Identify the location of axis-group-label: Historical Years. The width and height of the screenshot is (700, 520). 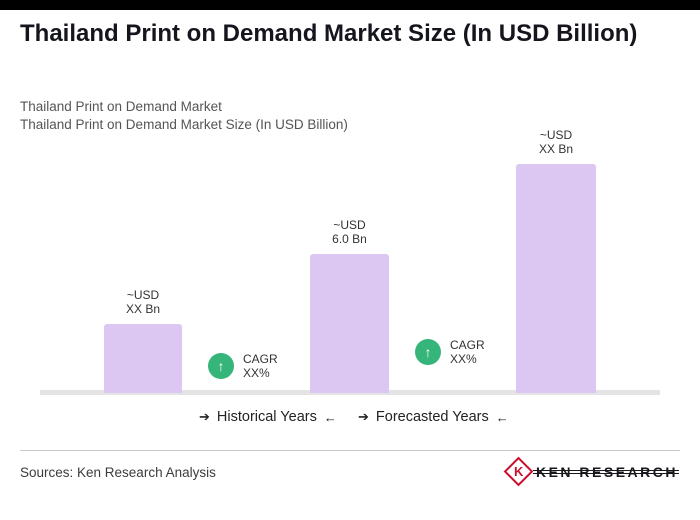
(266, 417).